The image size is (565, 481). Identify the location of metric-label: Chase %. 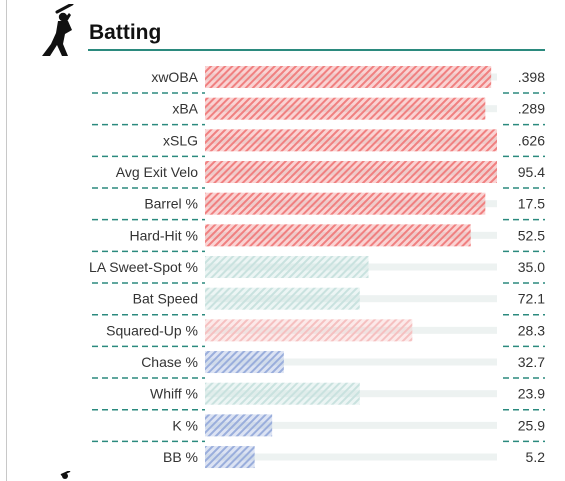
(169, 362).